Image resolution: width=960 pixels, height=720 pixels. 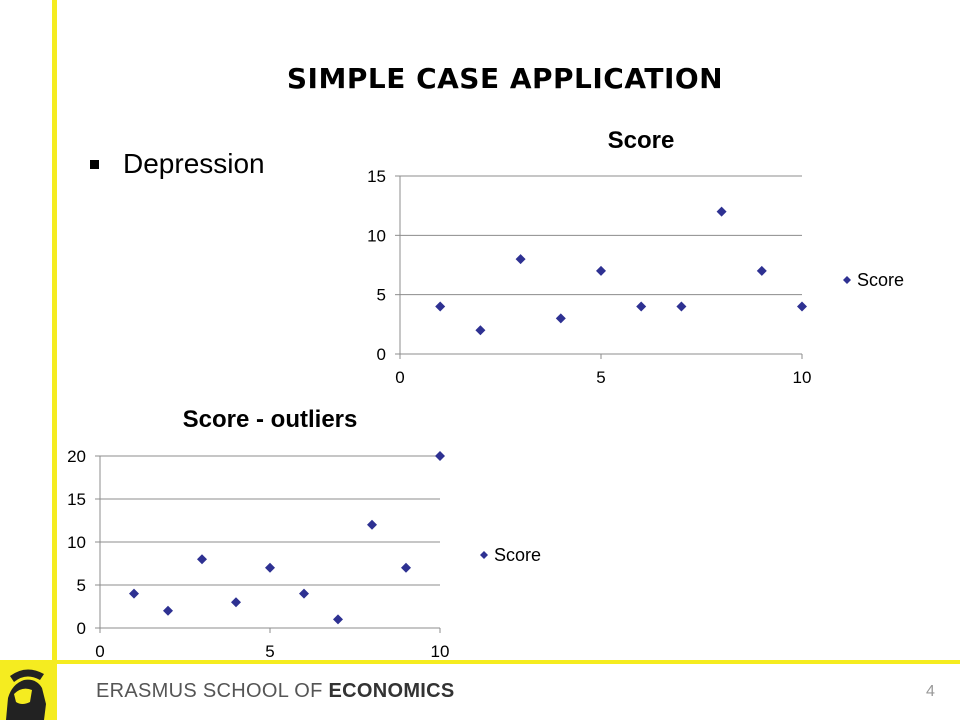 What do you see at coordinates (391, 691) in the screenshot?
I see `footer-brand-bold: ECONOMICS` at bounding box center [391, 691].